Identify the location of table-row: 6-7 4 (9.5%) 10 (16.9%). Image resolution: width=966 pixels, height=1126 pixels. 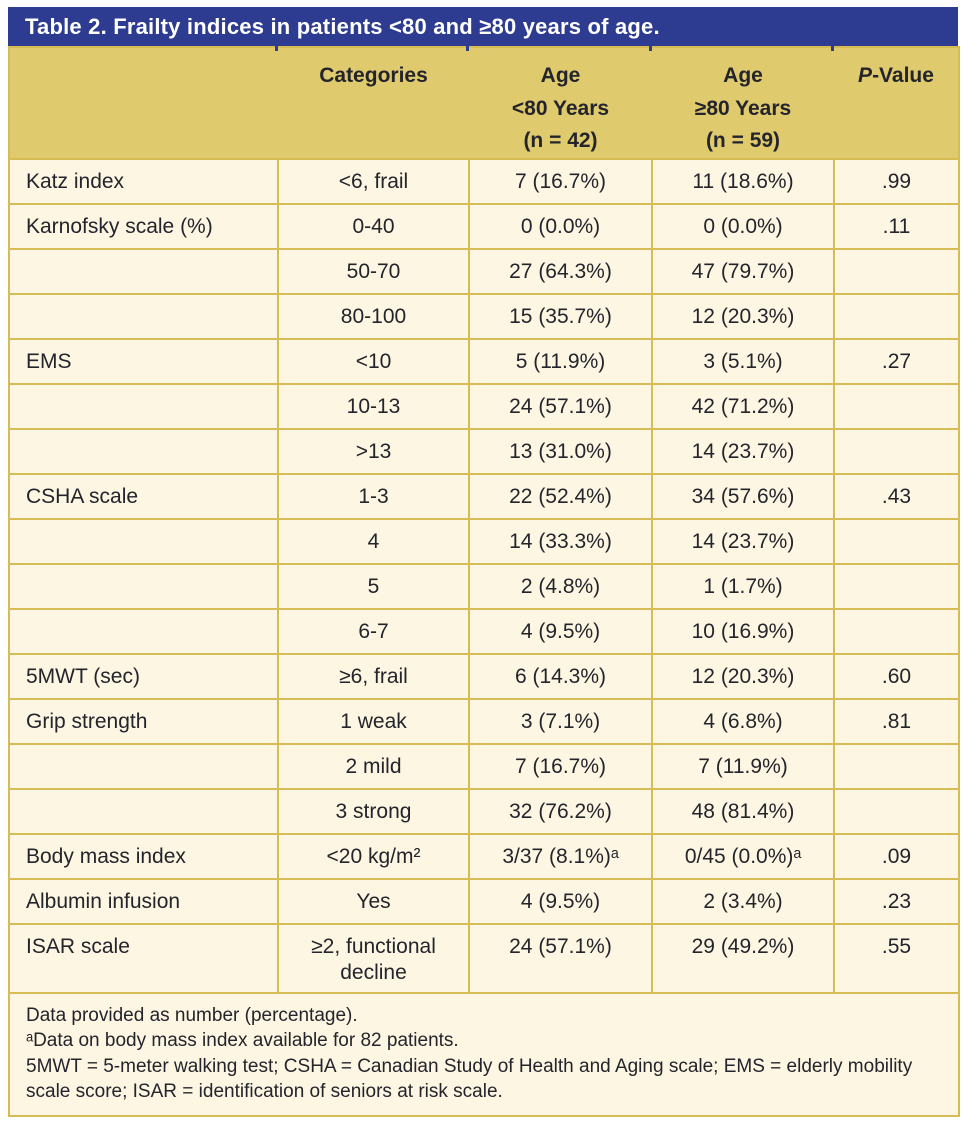
(484, 631).